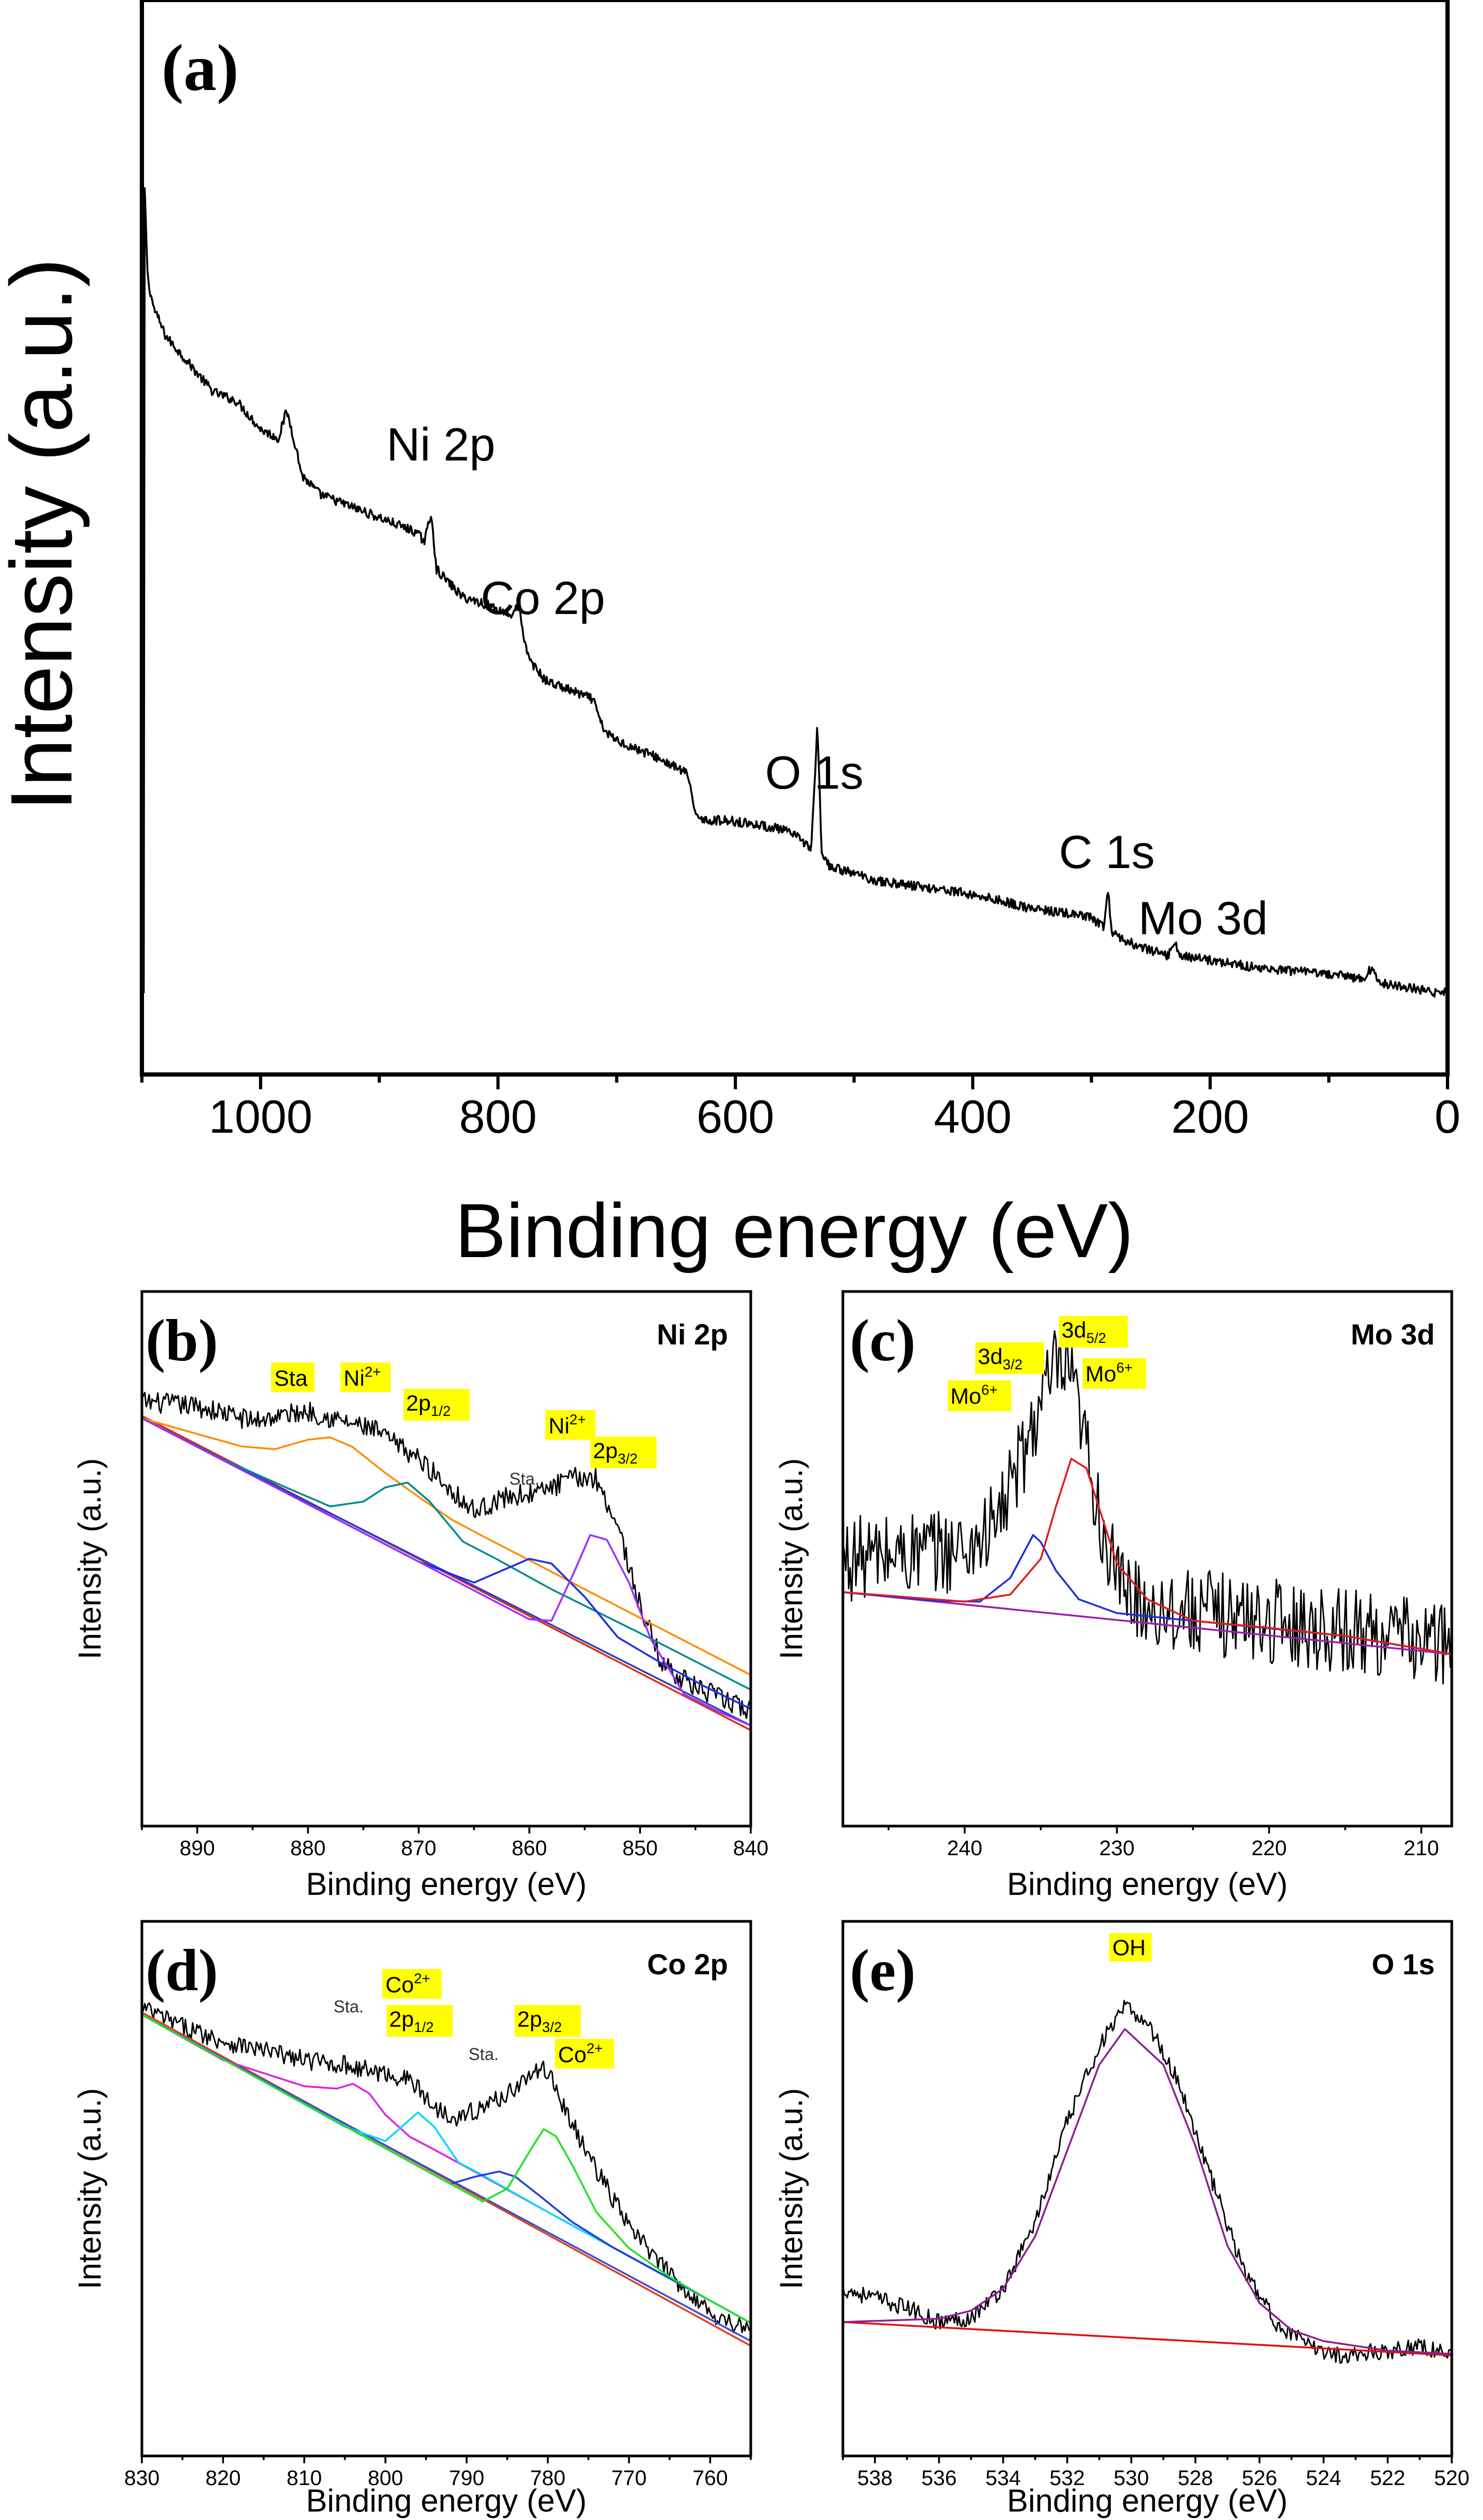 The image size is (1483, 2520). I want to click on annotation-ni2p: Ni 2p, so click(441, 444).